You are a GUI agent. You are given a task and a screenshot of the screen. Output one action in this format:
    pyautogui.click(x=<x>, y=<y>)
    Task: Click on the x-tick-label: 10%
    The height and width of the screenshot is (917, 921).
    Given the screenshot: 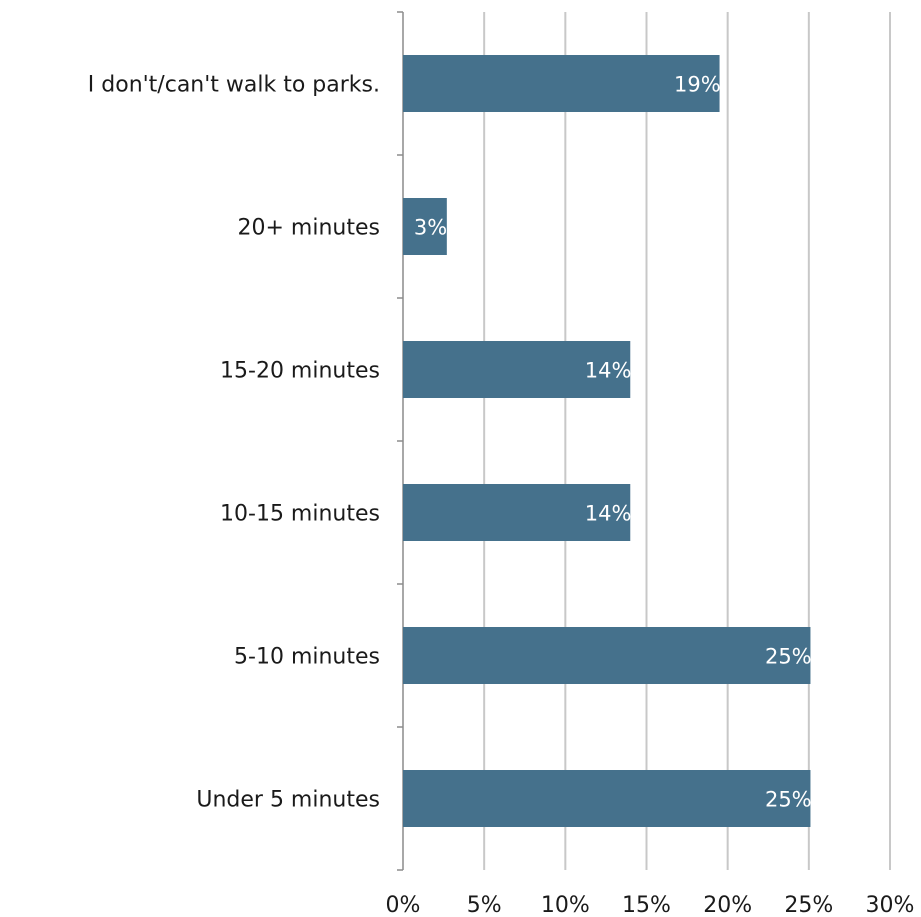 What is the action you would take?
    pyautogui.click(x=565, y=905)
    